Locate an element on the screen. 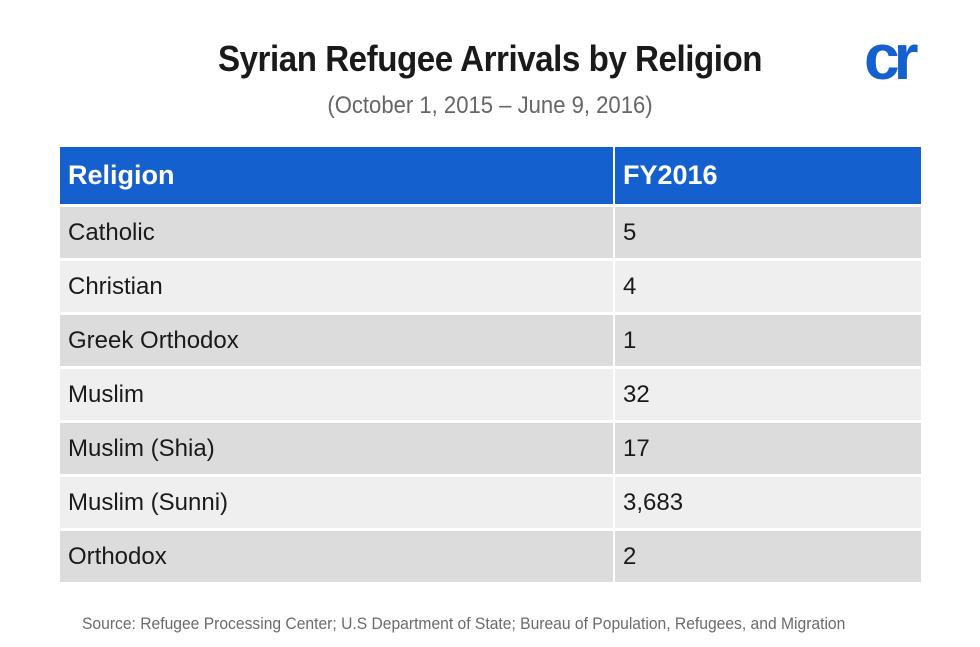 The height and width of the screenshot is (647, 980). chart-title: Syrian Refugee Arrivals by Religion is located at coordinates (490, 58).